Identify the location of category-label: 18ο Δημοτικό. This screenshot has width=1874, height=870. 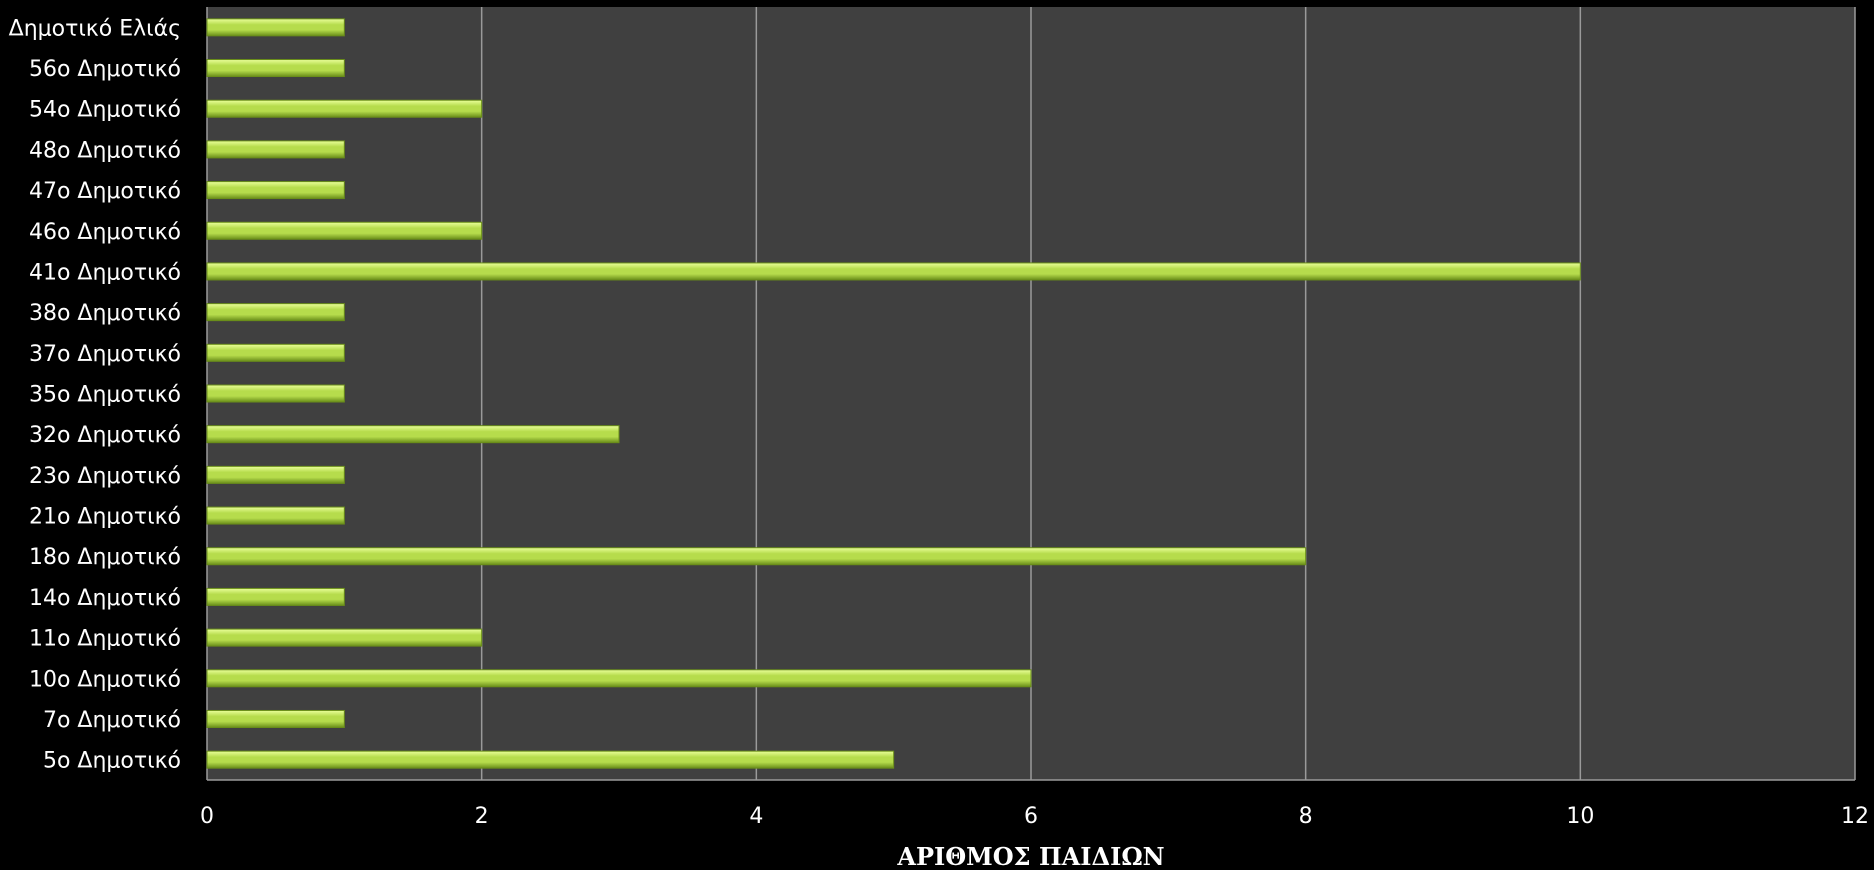
(105, 557).